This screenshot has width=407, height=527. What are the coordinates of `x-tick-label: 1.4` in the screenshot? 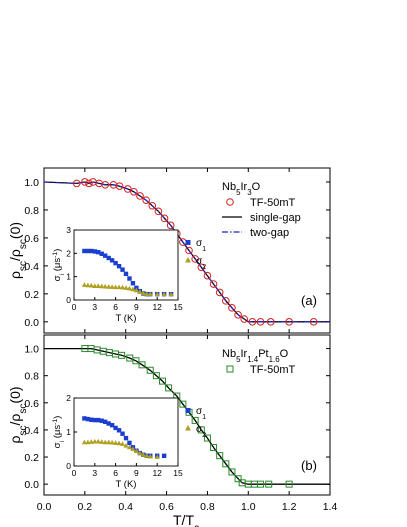 It's located at (330, 507).